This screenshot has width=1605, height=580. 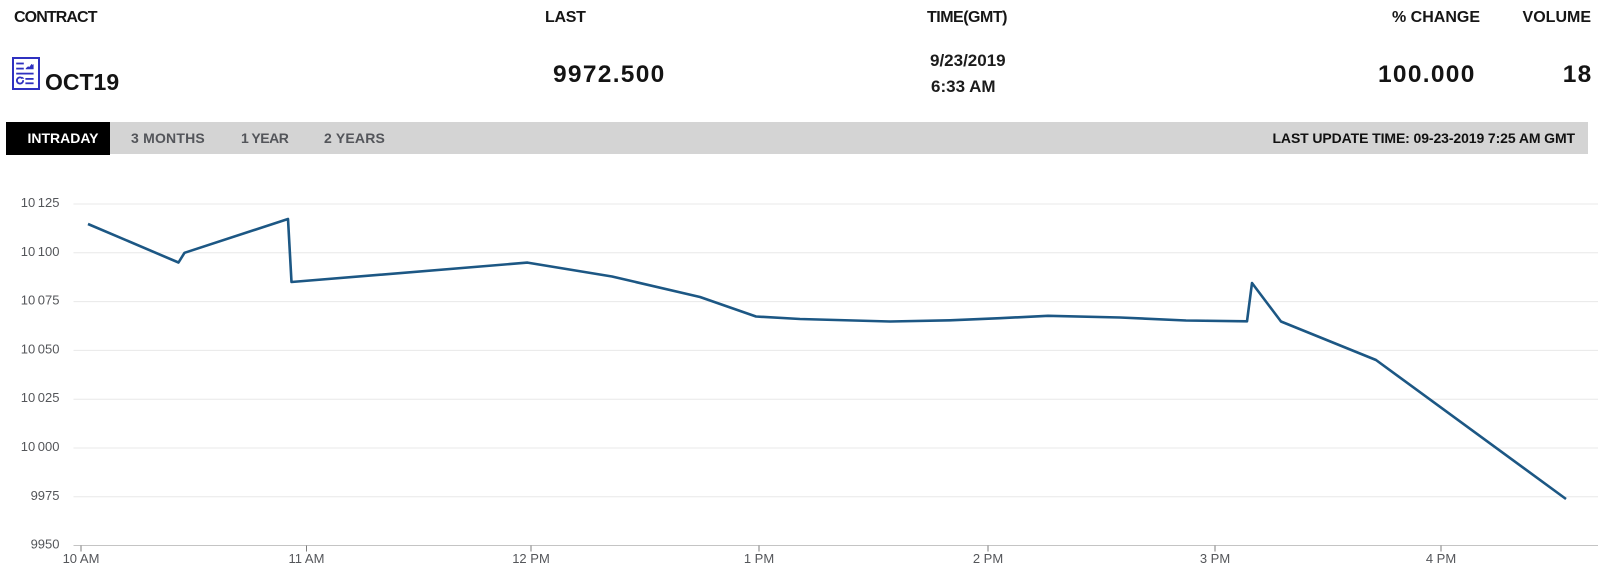 What do you see at coordinates (531, 558) in the screenshot?
I see `svg-text: 12 PM` at bounding box center [531, 558].